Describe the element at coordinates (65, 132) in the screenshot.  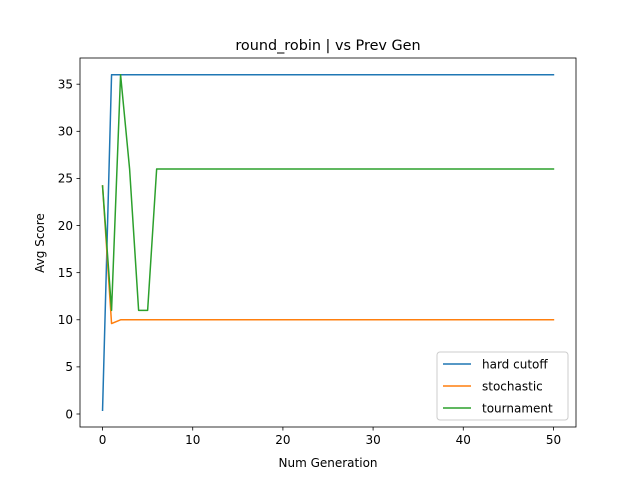
I see `y-tick-label: 30` at that location.